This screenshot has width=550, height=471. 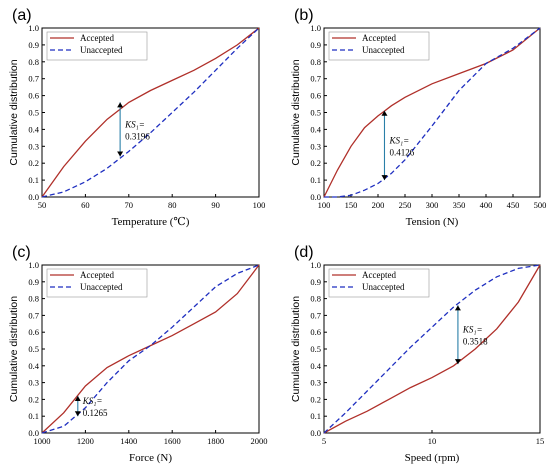 What do you see at coordinates (475, 342) in the screenshot?
I see `ks-value: 0.3518` at bounding box center [475, 342].